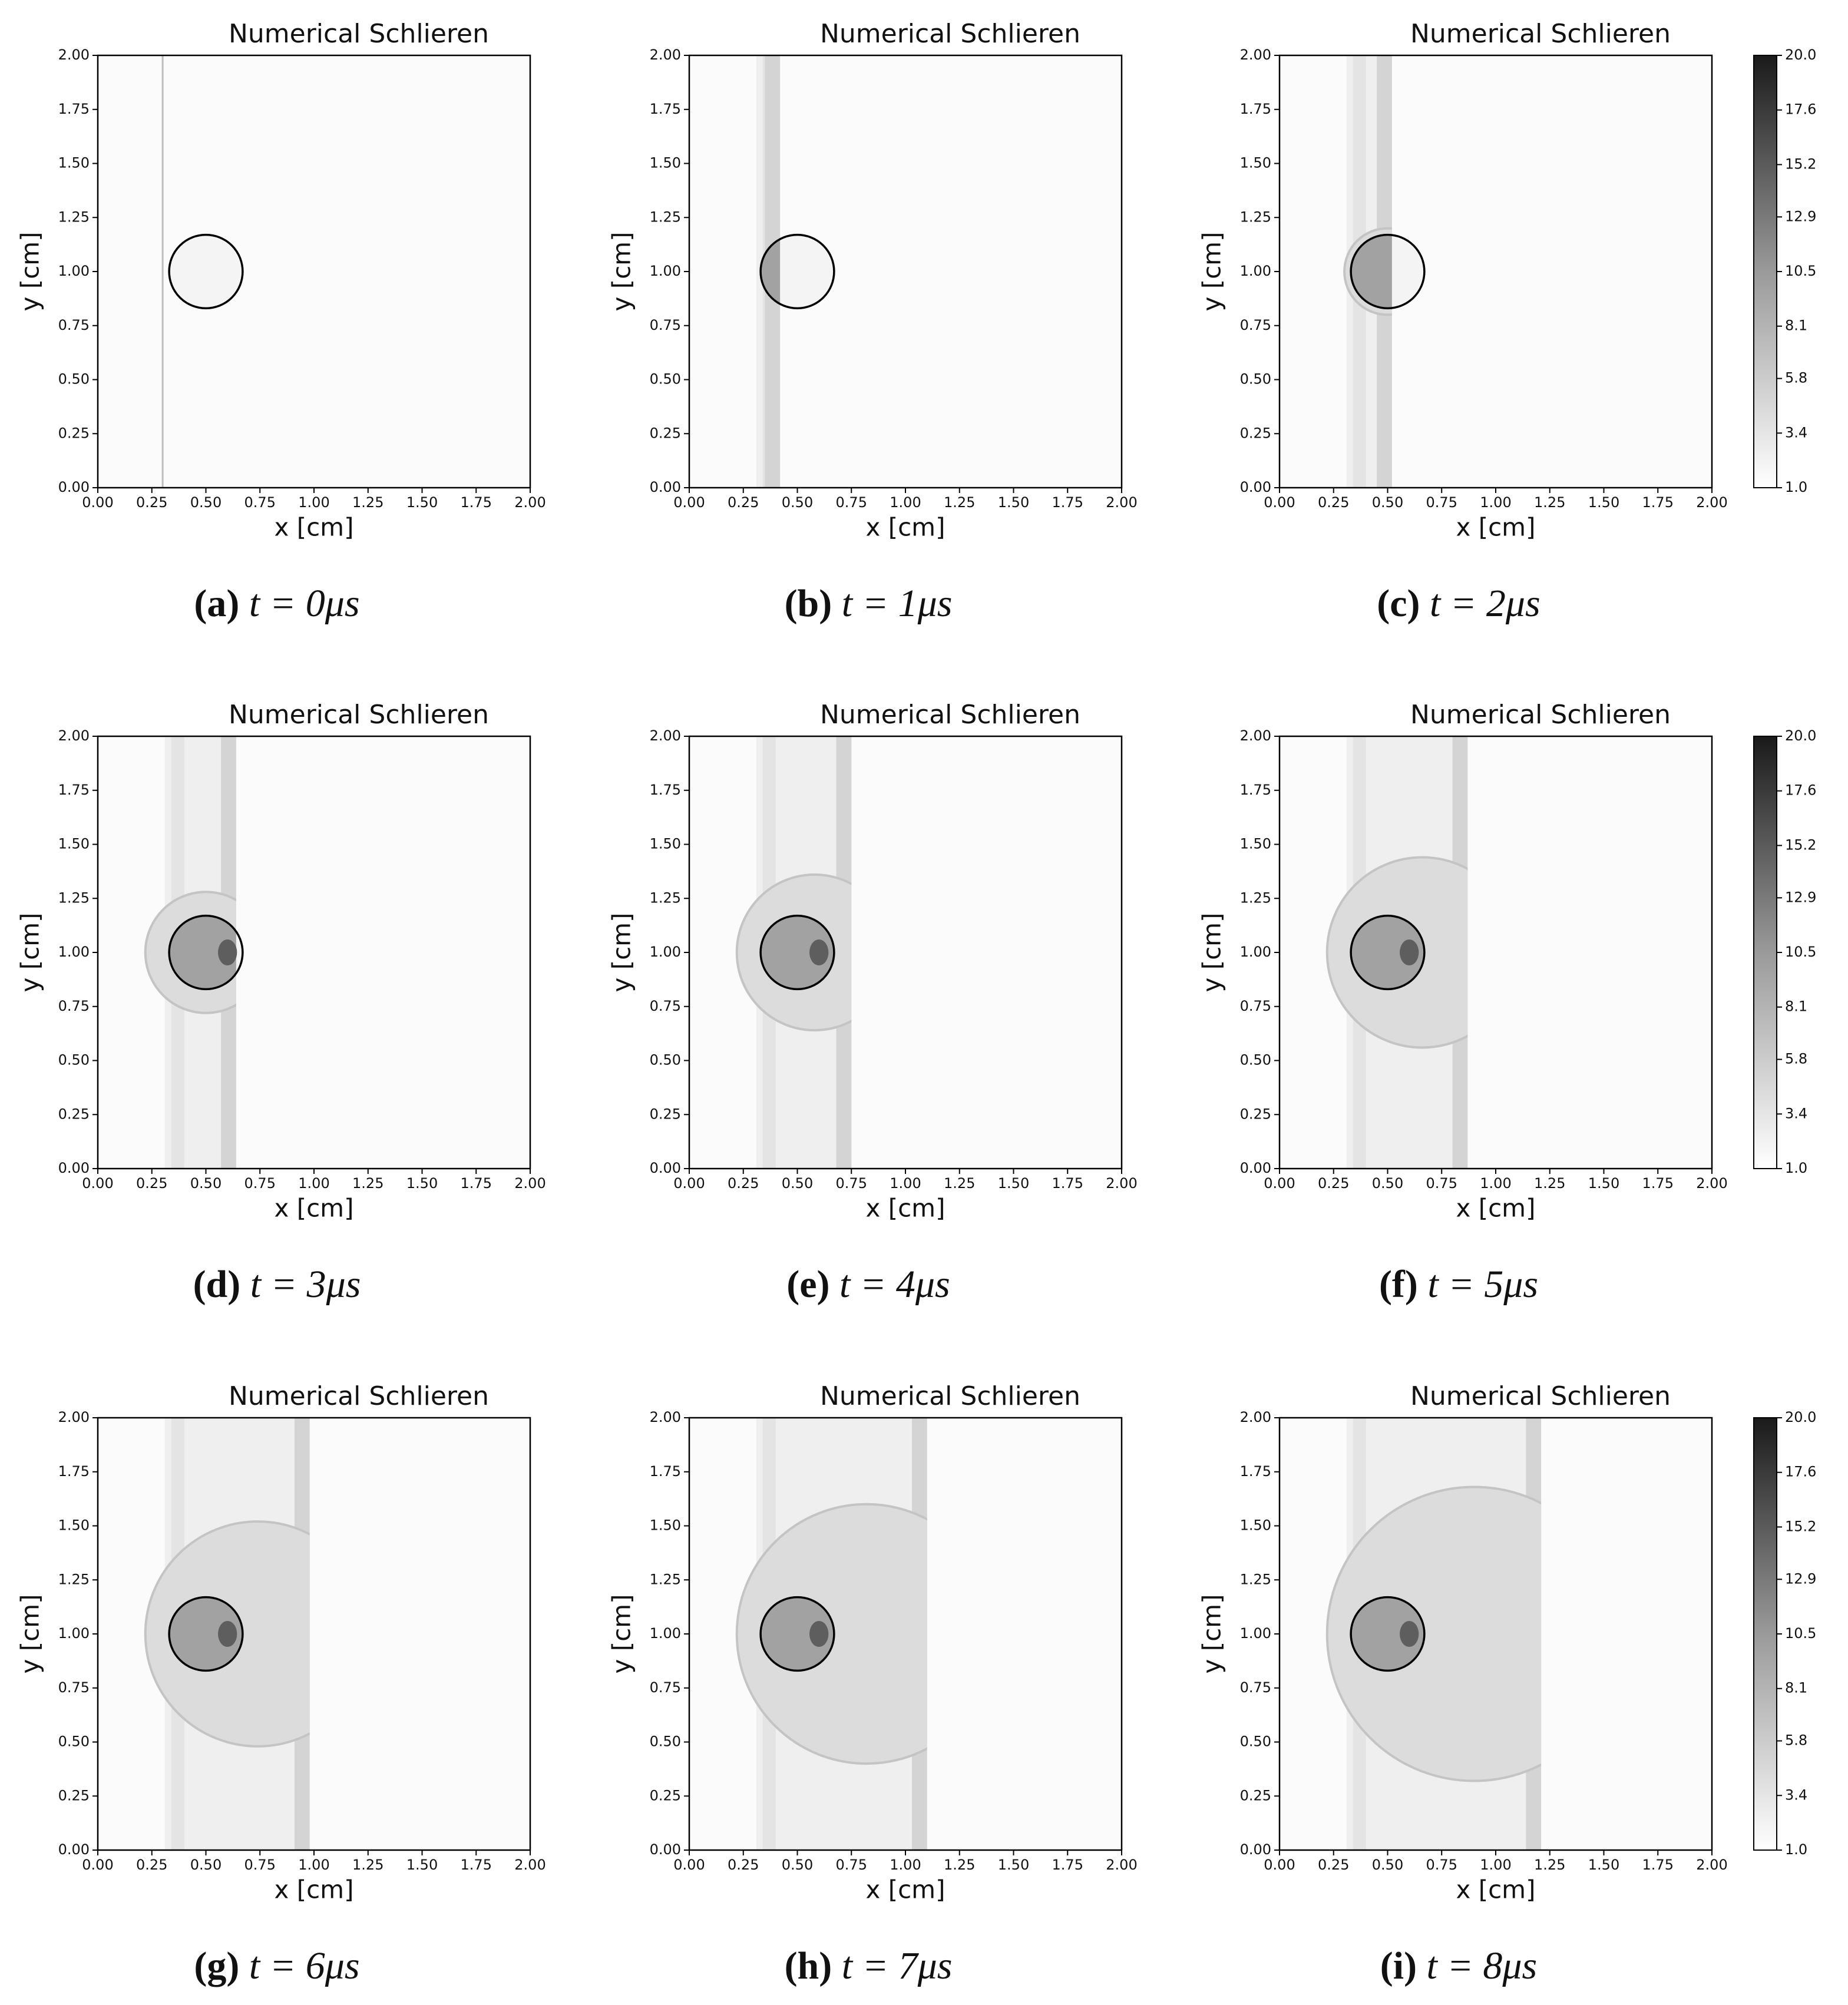  I want to click on colorbar-tick-label: 10.5, so click(1800, 271).